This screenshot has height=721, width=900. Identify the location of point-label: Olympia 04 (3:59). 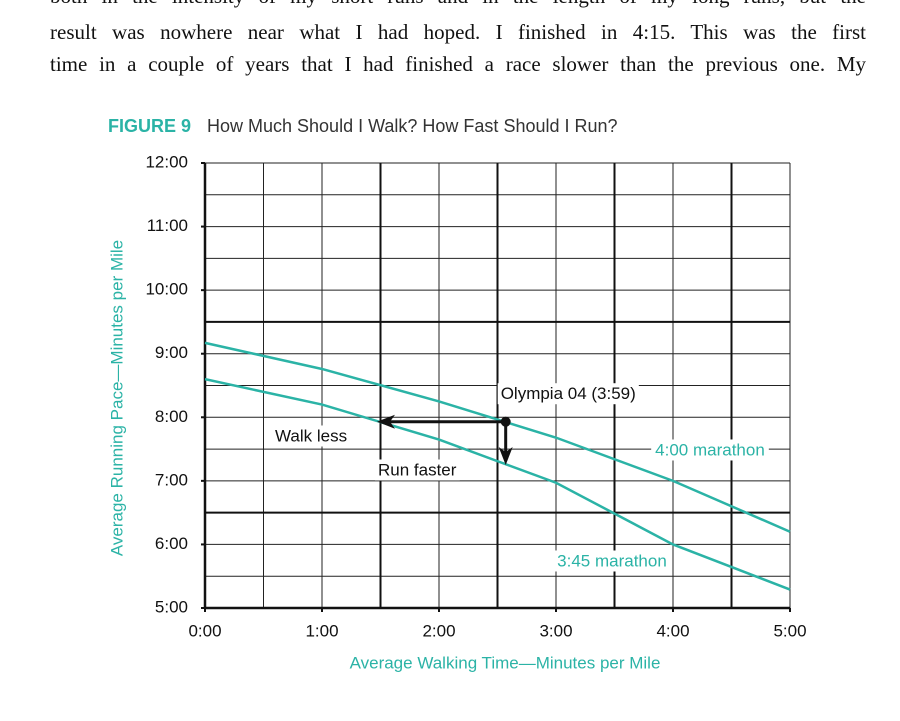
(568, 393).